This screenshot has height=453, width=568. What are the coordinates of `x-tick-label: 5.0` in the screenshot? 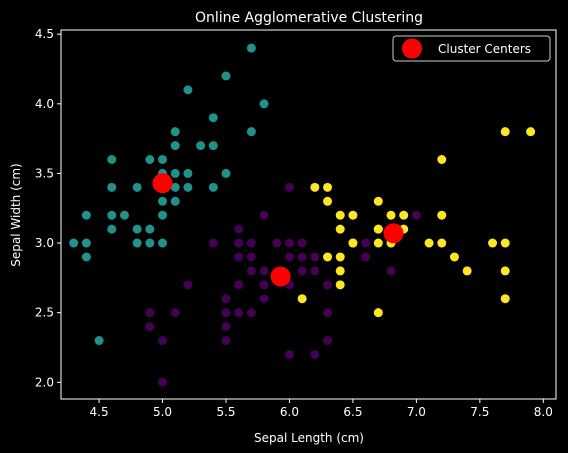 It's located at (162, 412).